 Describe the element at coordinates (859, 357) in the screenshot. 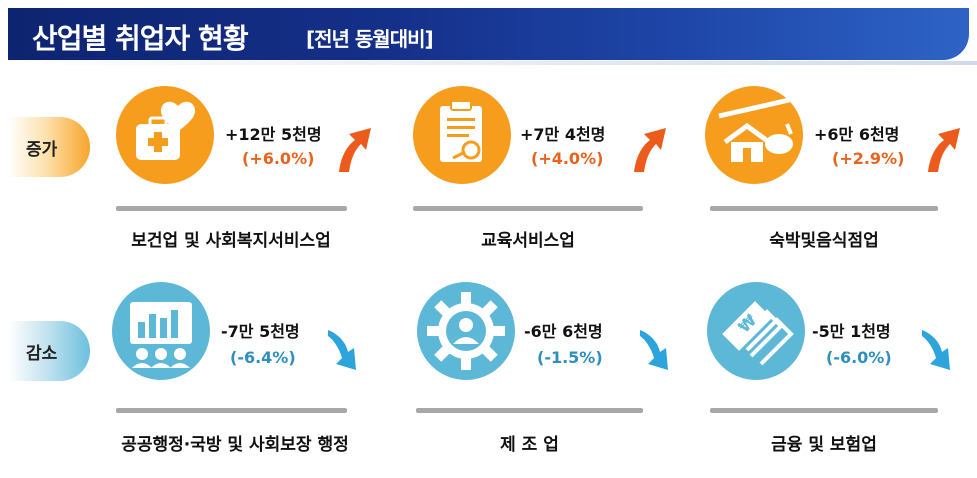

I see `decrease-3-pct: (-6.0%)` at that location.